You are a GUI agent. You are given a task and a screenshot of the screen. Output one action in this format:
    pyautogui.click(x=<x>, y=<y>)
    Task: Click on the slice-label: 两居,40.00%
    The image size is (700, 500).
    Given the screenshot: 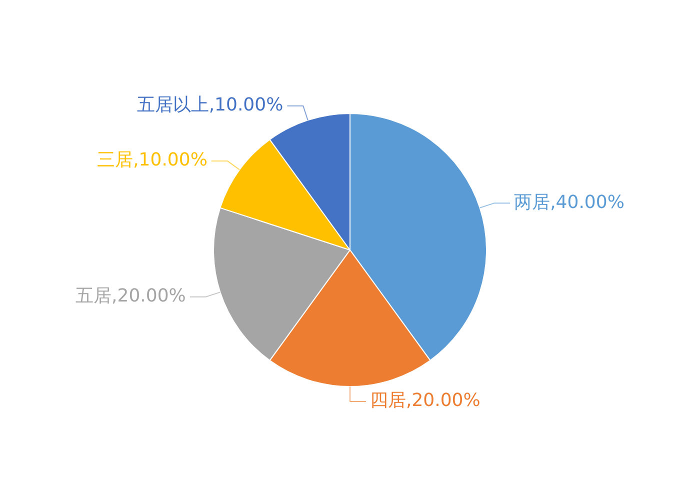 What is the action you would take?
    pyautogui.click(x=569, y=202)
    